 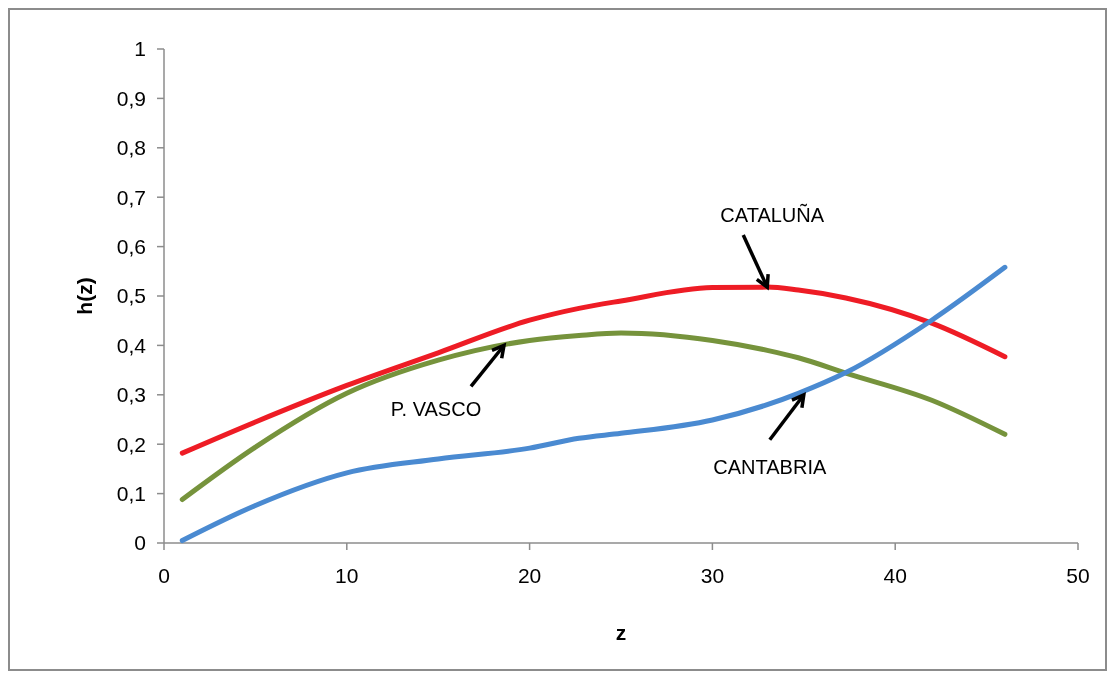 I want to click on annotation: CANTABRIA, so click(x=770, y=466).